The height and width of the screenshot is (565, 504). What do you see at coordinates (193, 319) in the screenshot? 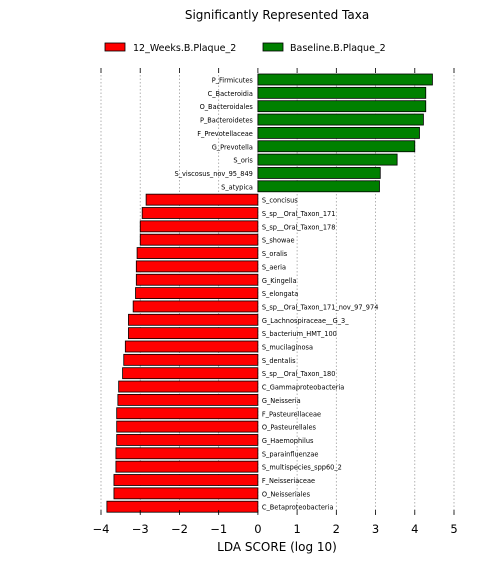
I see `bar-G_Lachnospiraceae__G_3_` at bounding box center [193, 319].